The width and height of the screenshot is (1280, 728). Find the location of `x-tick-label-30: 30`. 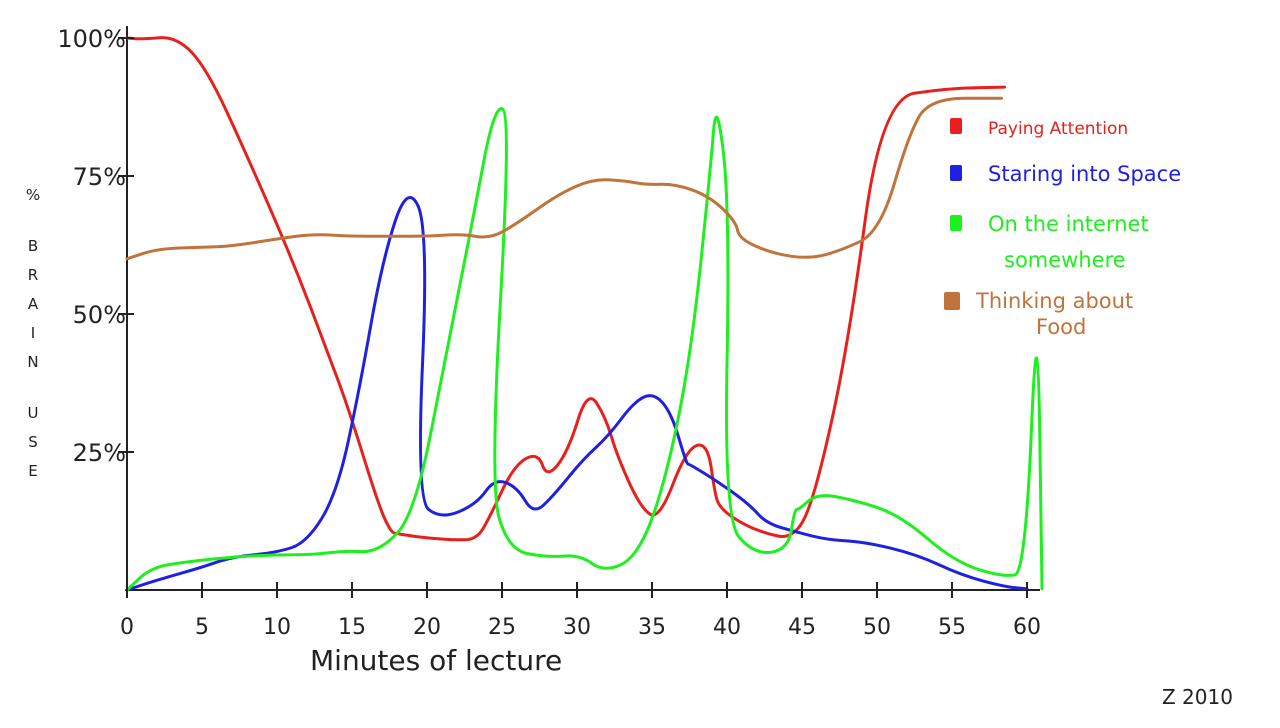

x-tick-label-30: 30 is located at coordinates (577, 627).